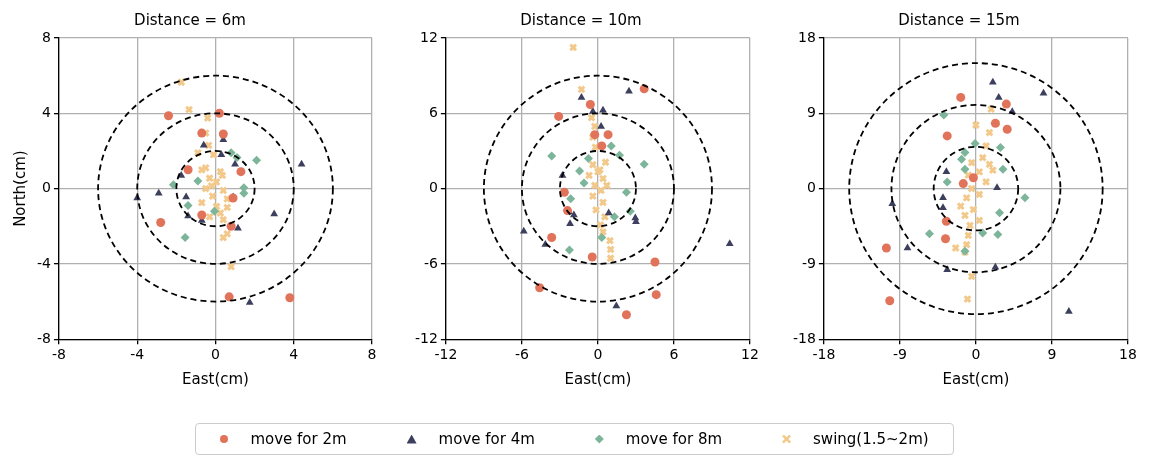 The image size is (1149, 470). Describe the element at coordinates (804, 337) in the screenshot. I see `y-tick-label: -18` at that location.